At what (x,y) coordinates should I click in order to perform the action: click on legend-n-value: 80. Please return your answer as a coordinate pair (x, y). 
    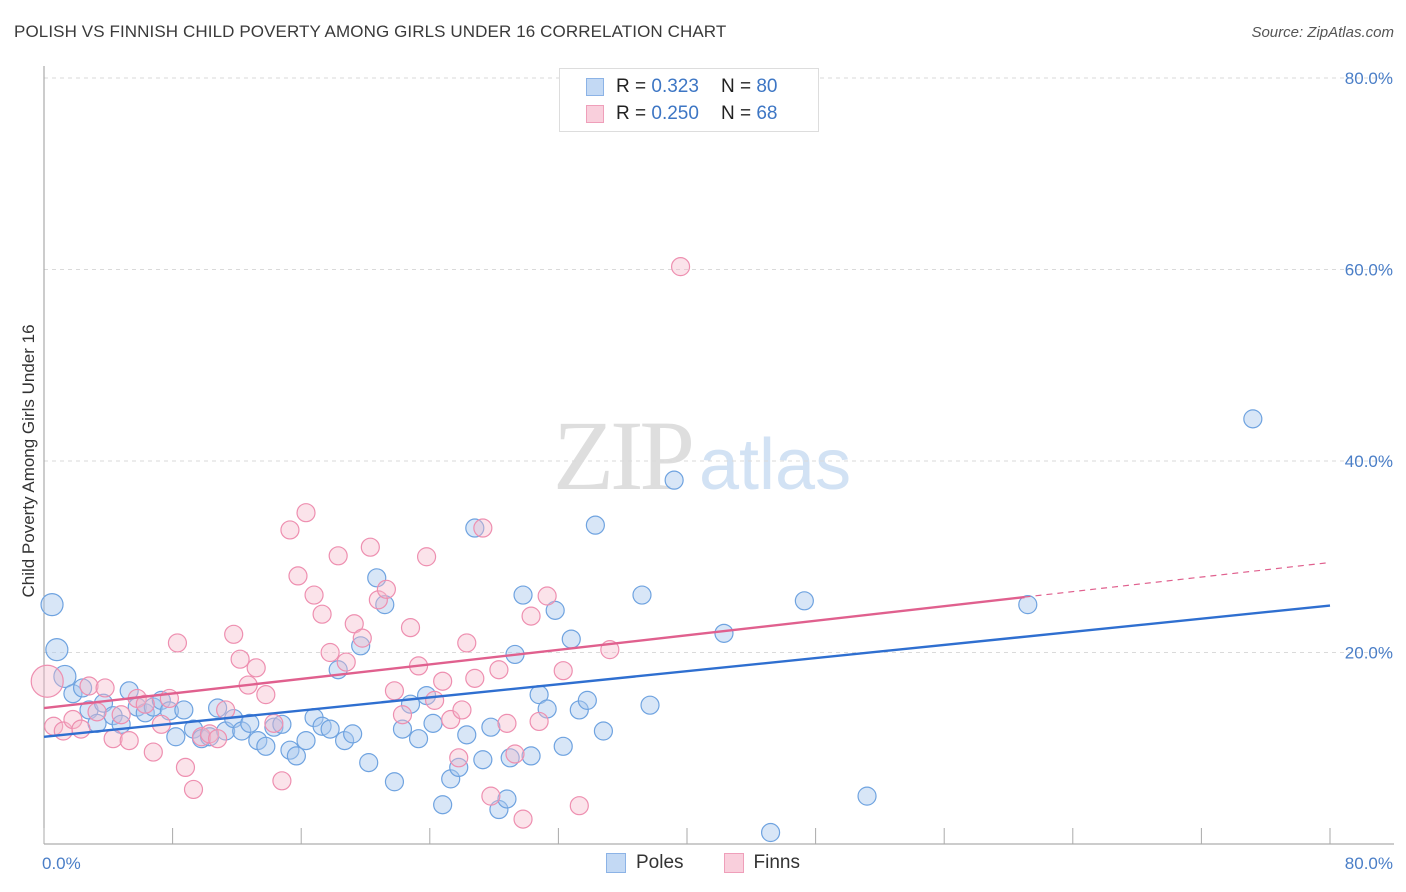
    Looking at the image, I should click on (767, 86).